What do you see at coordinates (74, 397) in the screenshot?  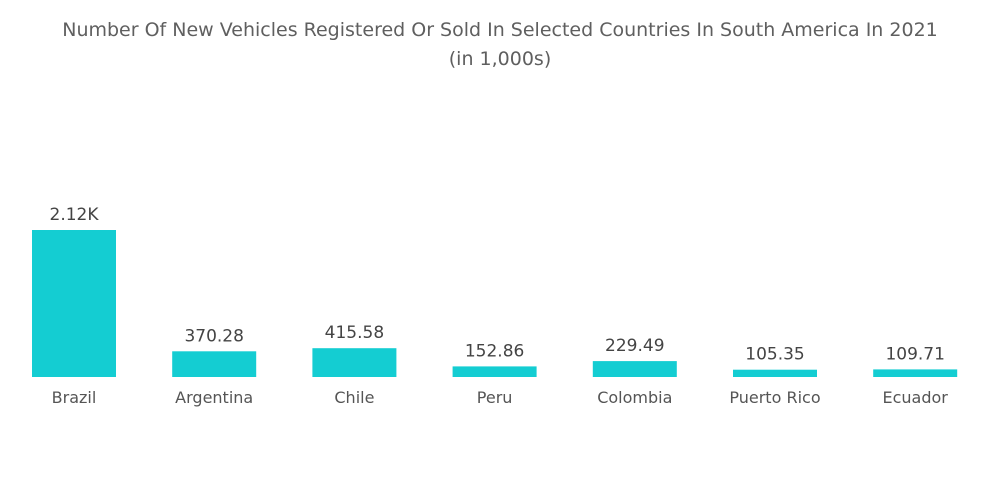 I see `category-label-brazil: Brazil` at bounding box center [74, 397].